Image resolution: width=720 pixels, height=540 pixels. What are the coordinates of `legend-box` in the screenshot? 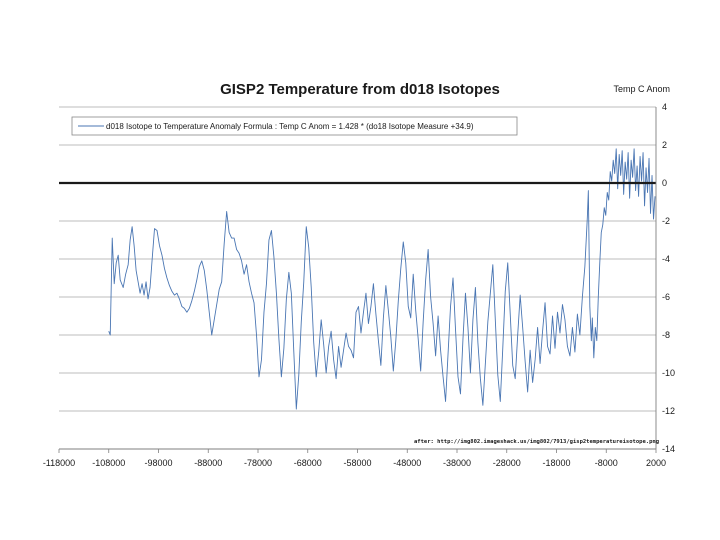 It's located at (294, 126).